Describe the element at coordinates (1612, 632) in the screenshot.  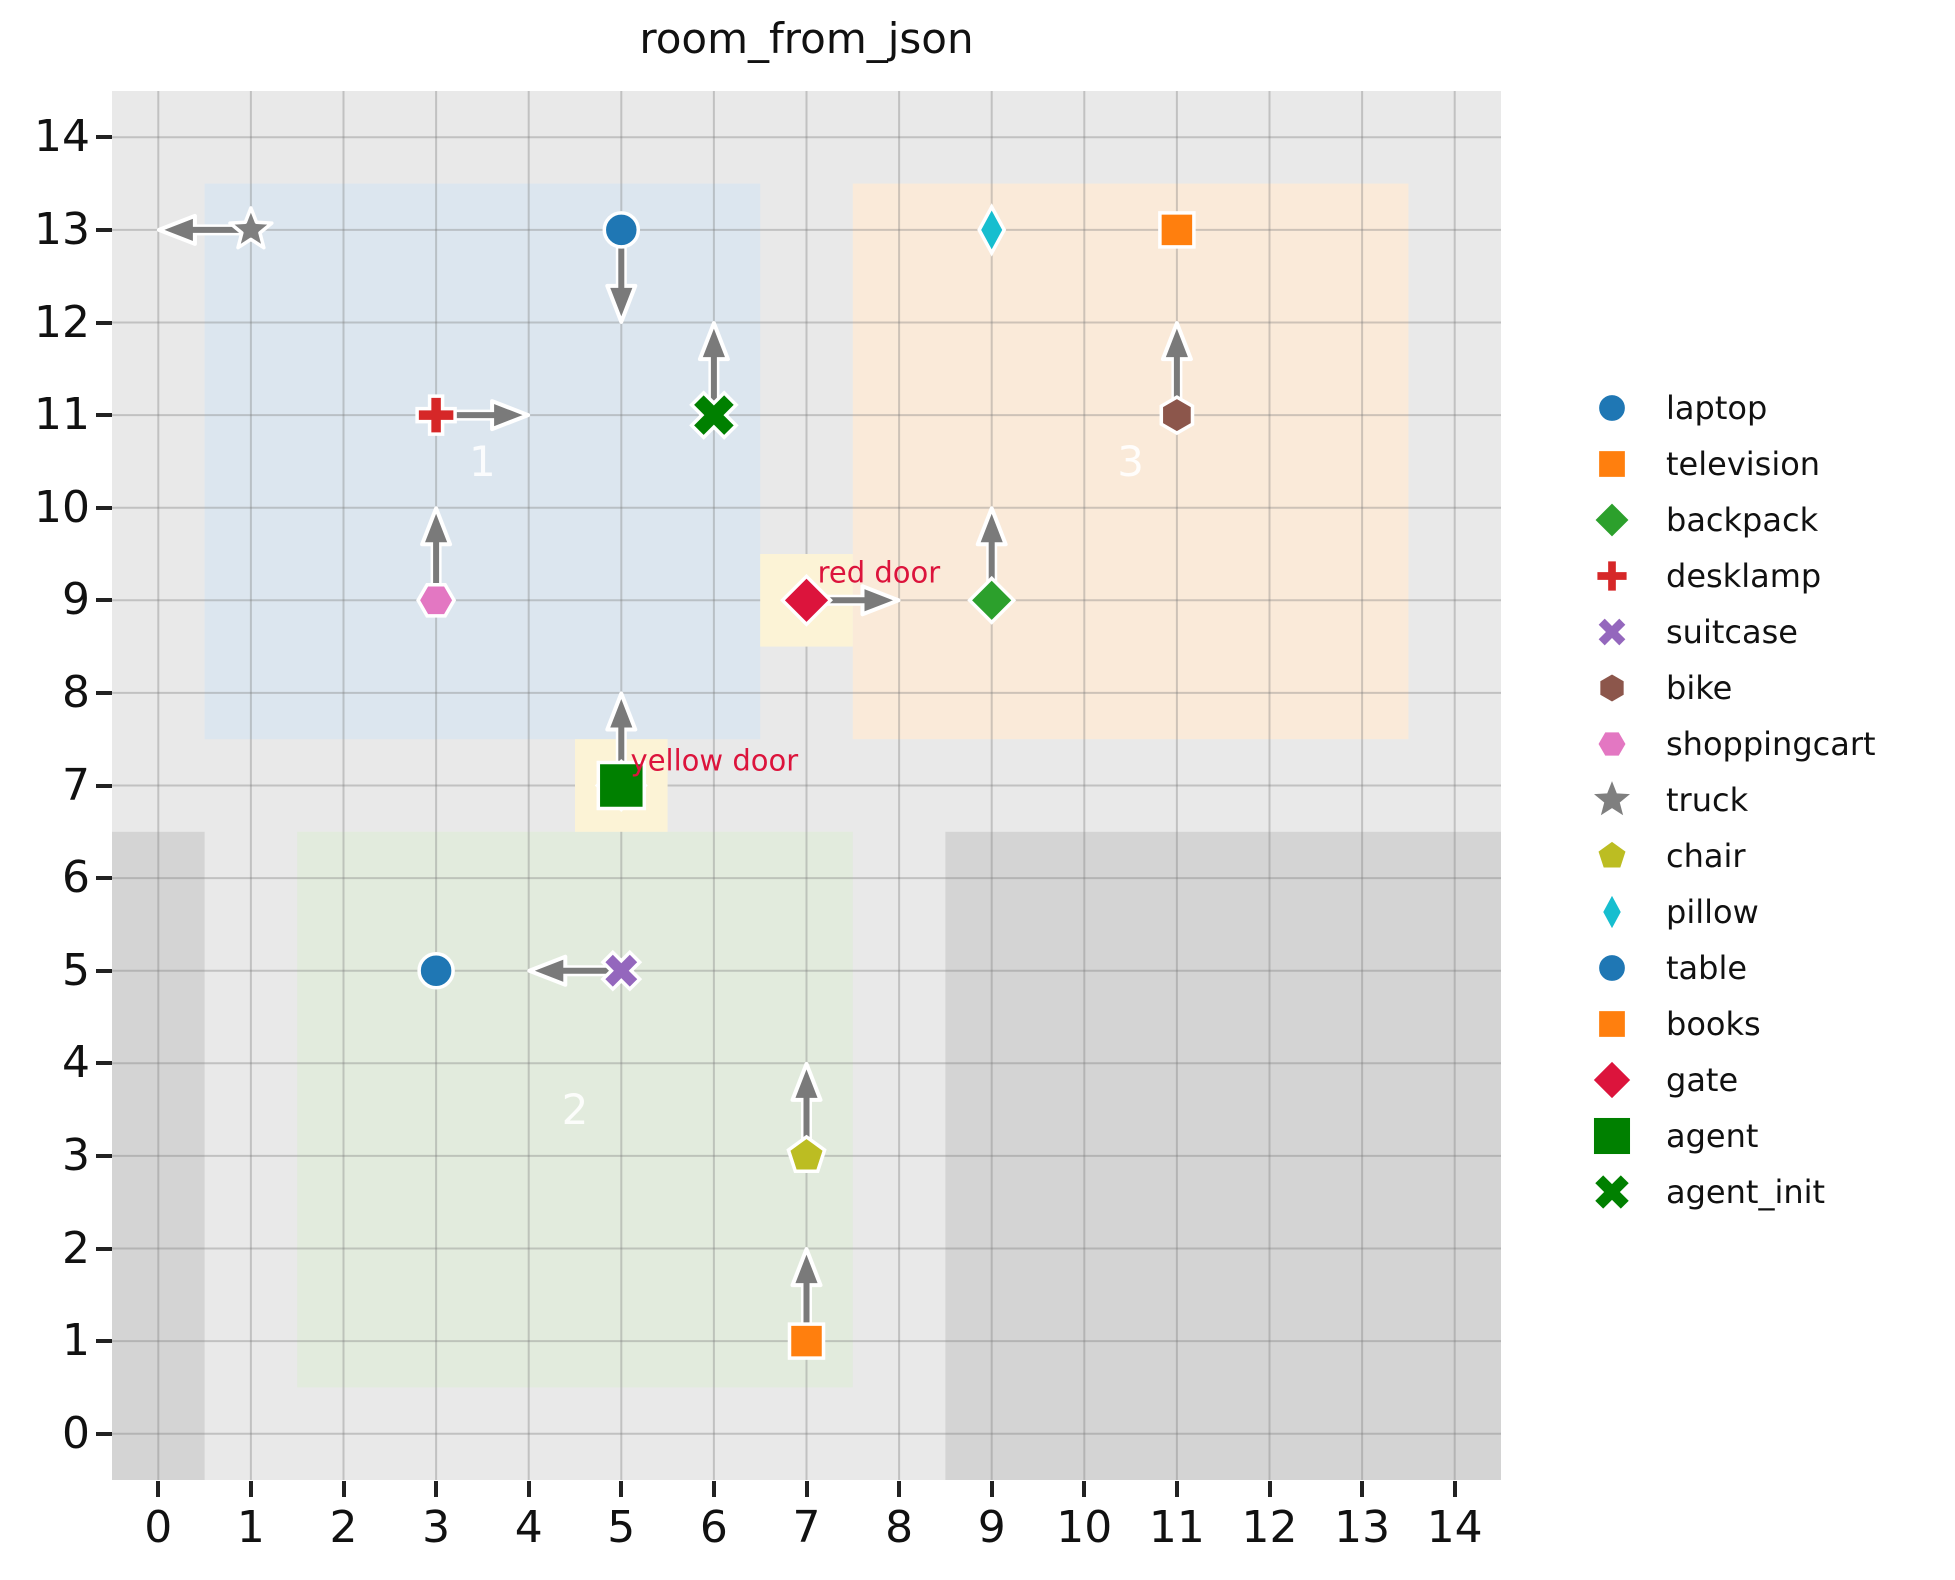
I see `legend-marker-suitcase` at that location.